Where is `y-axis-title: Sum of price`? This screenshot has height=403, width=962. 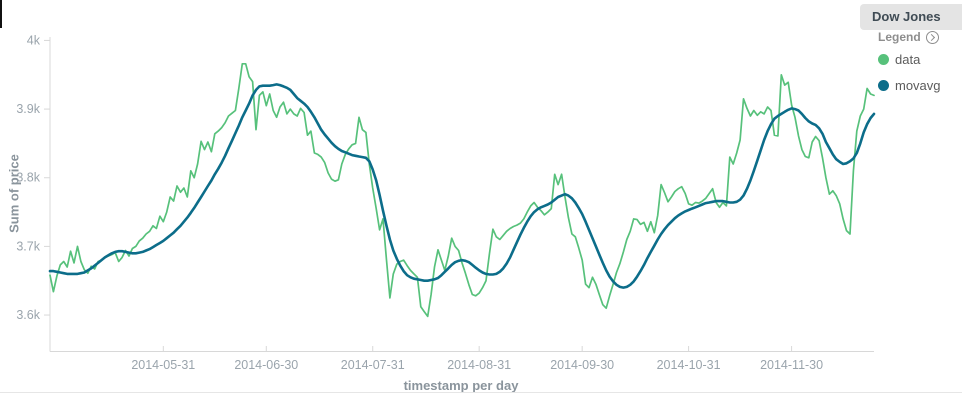 y-axis-title: Sum of price is located at coordinates (14, 193).